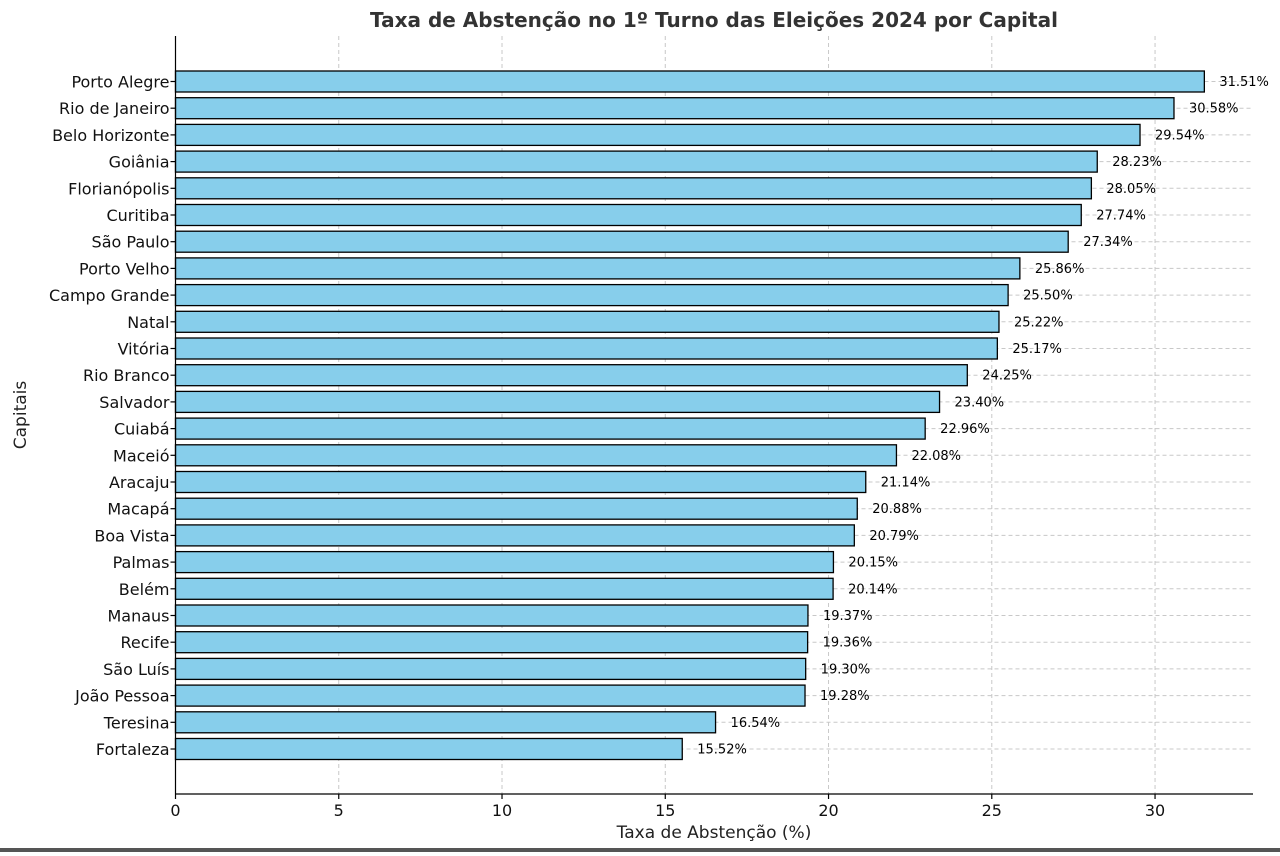 The image size is (1280, 856). I want to click on category-label: Aracaju, so click(139, 482).